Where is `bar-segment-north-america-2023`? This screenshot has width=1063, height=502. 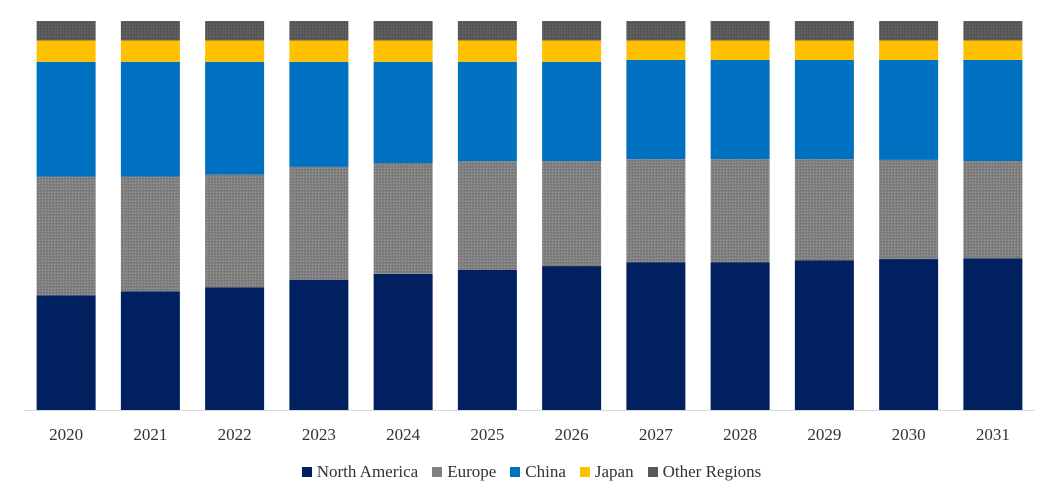
bar-segment-north-america-2023 is located at coordinates (319, 344).